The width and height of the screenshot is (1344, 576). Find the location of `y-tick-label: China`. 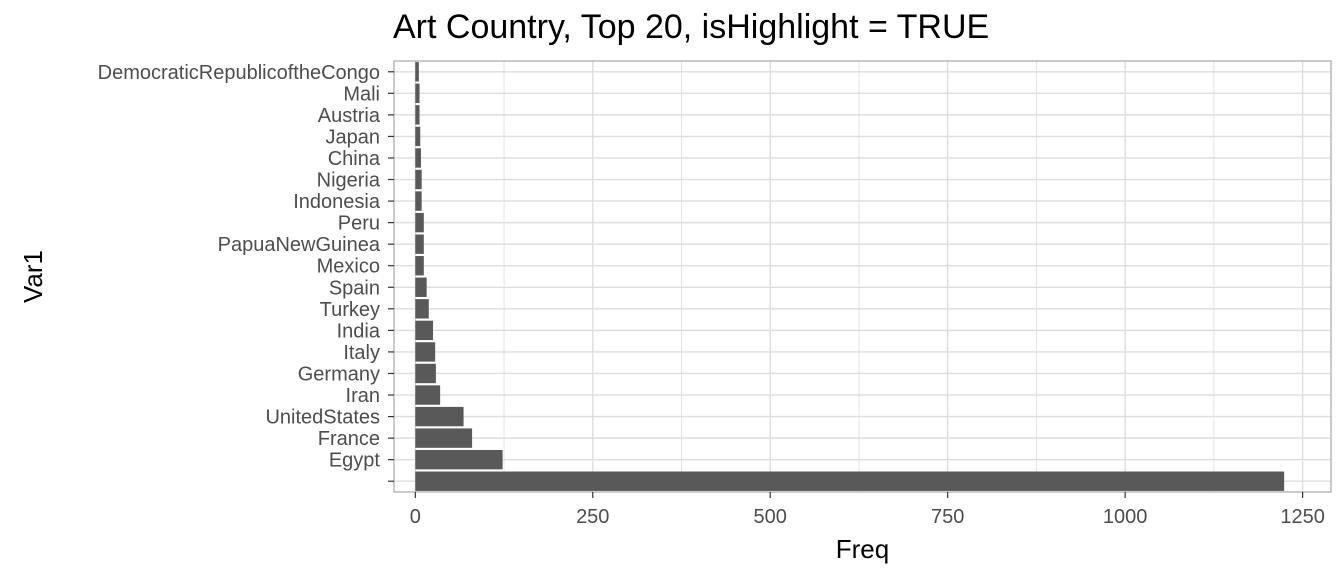

y-tick-label: China is located at coordinates (354, 159).